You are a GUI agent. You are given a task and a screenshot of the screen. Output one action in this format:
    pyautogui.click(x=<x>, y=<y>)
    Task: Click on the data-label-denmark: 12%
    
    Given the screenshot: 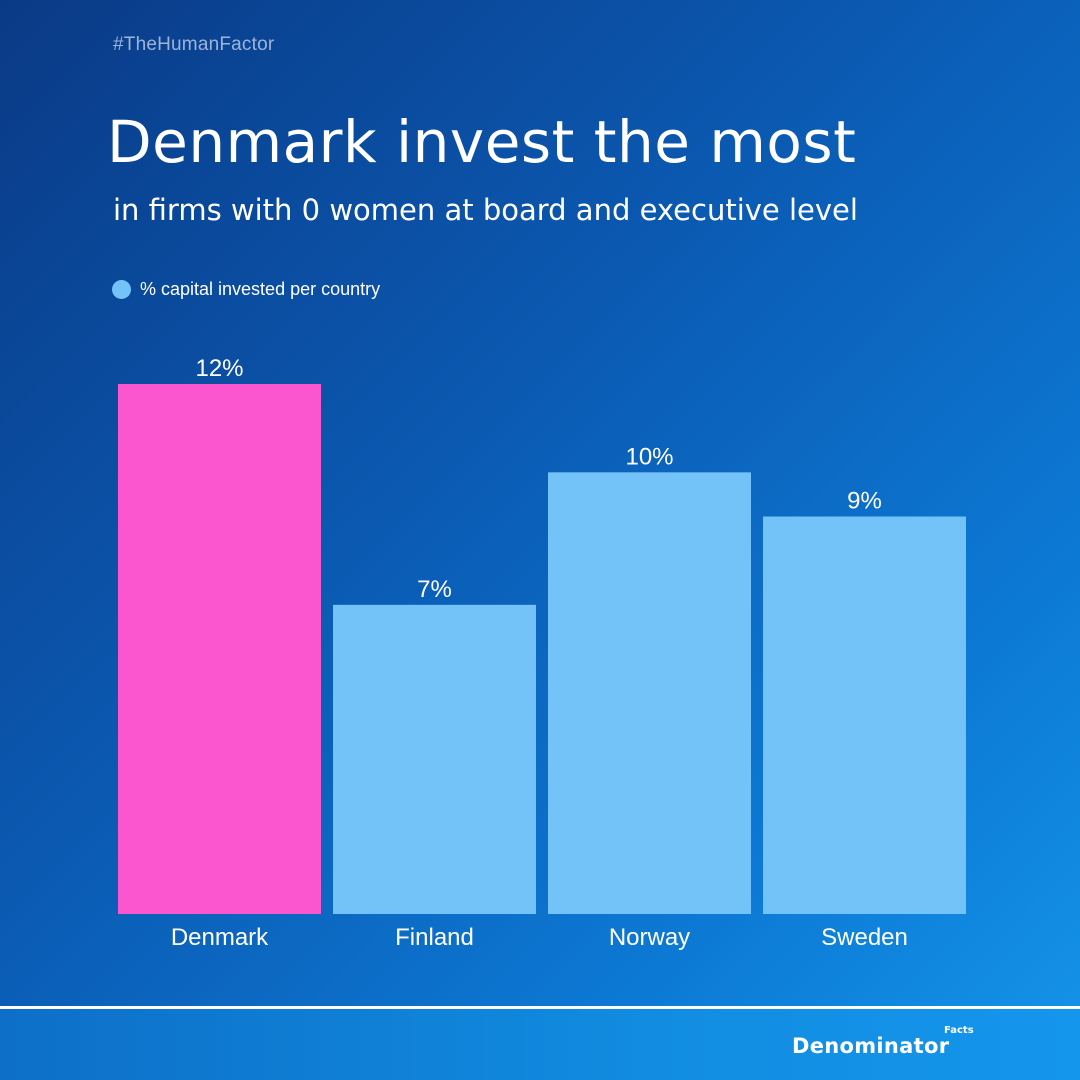 What is the action you would take?
    pyautogui.click(x=219, y=368)
    